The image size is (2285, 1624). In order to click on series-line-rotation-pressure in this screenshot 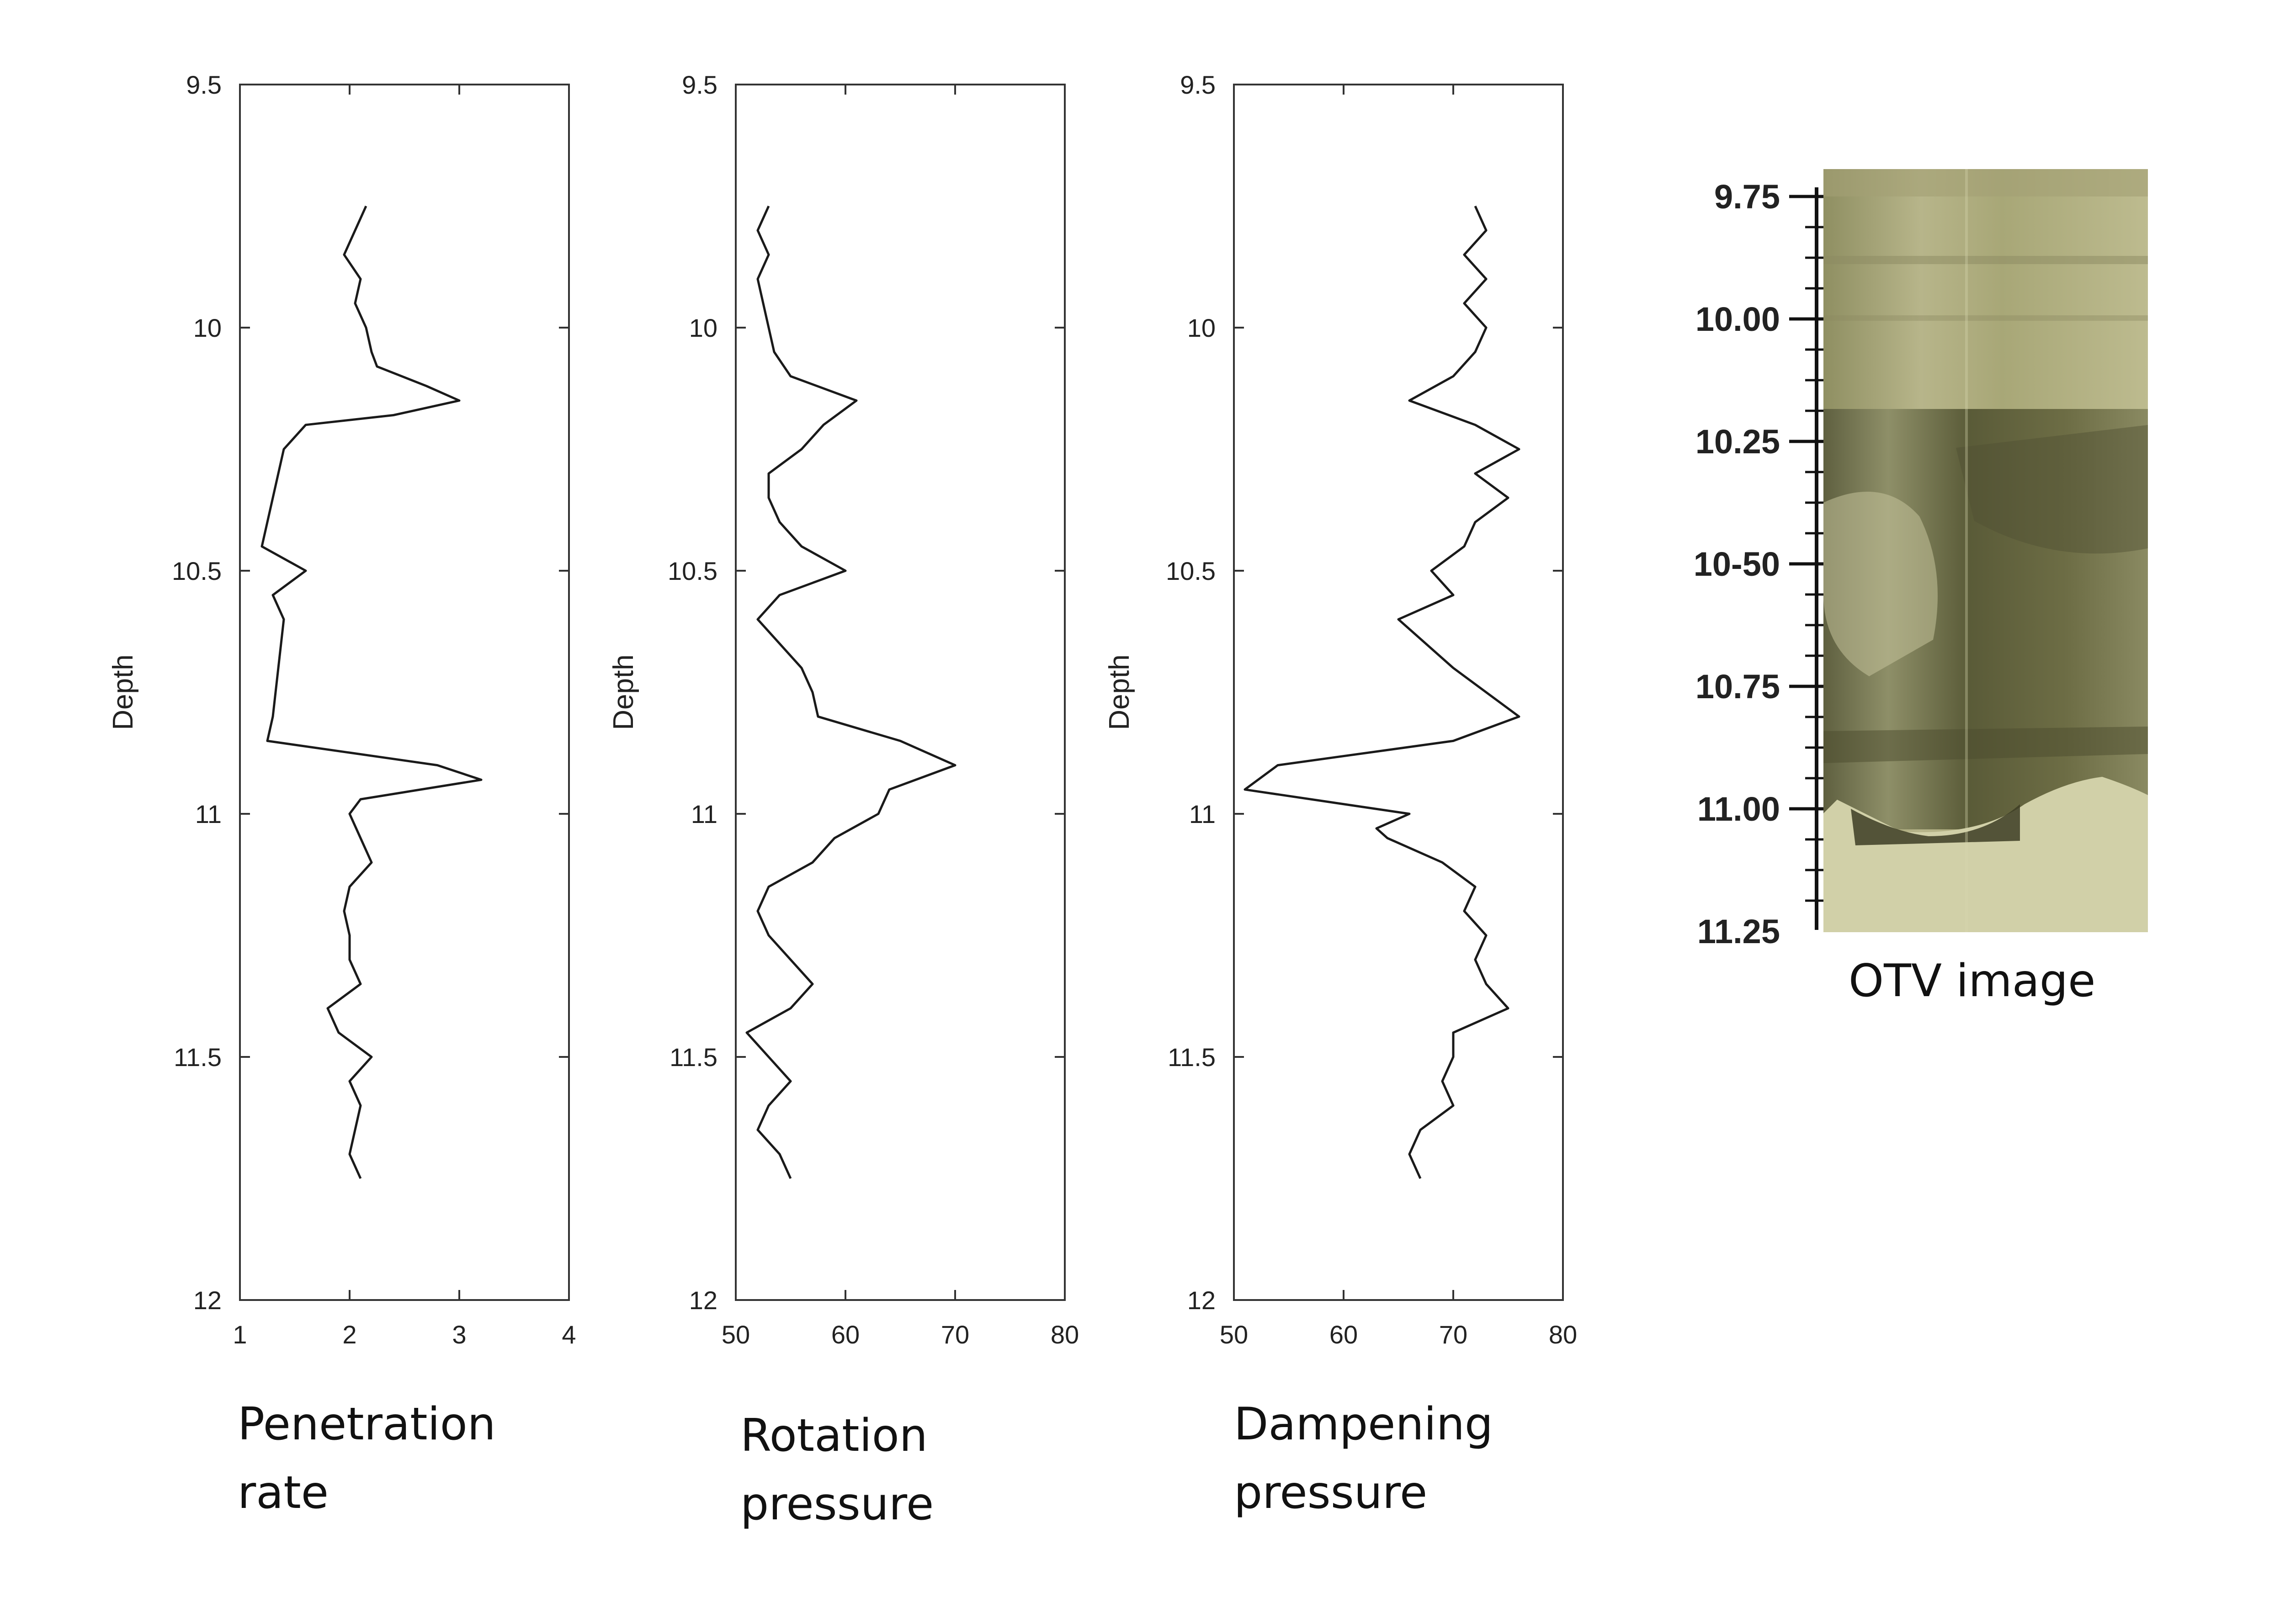, I will do `click(851, 692)`.